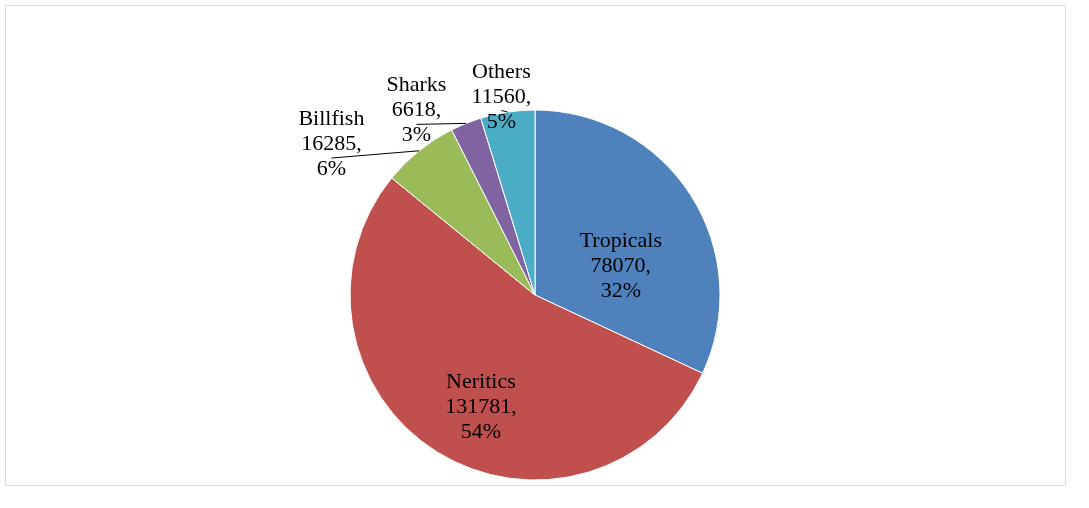 The image size is (1089, 508). Describe the element at coordinates (501, 107) in the screenshot. I see `data-label: 11560, 5%` at that location.